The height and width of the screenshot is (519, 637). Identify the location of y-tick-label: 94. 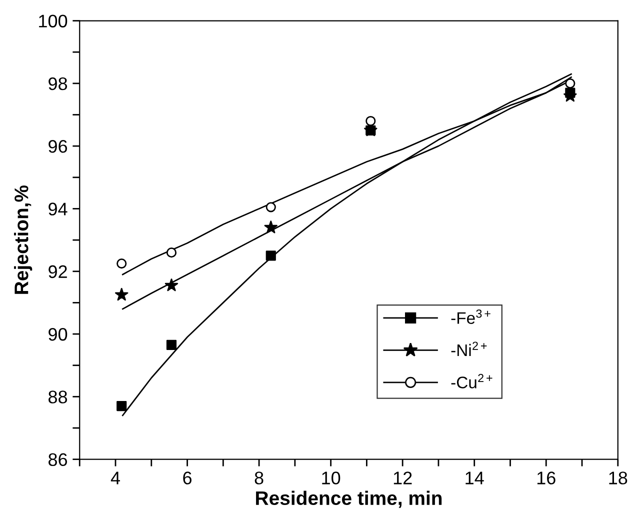
(58, 209).